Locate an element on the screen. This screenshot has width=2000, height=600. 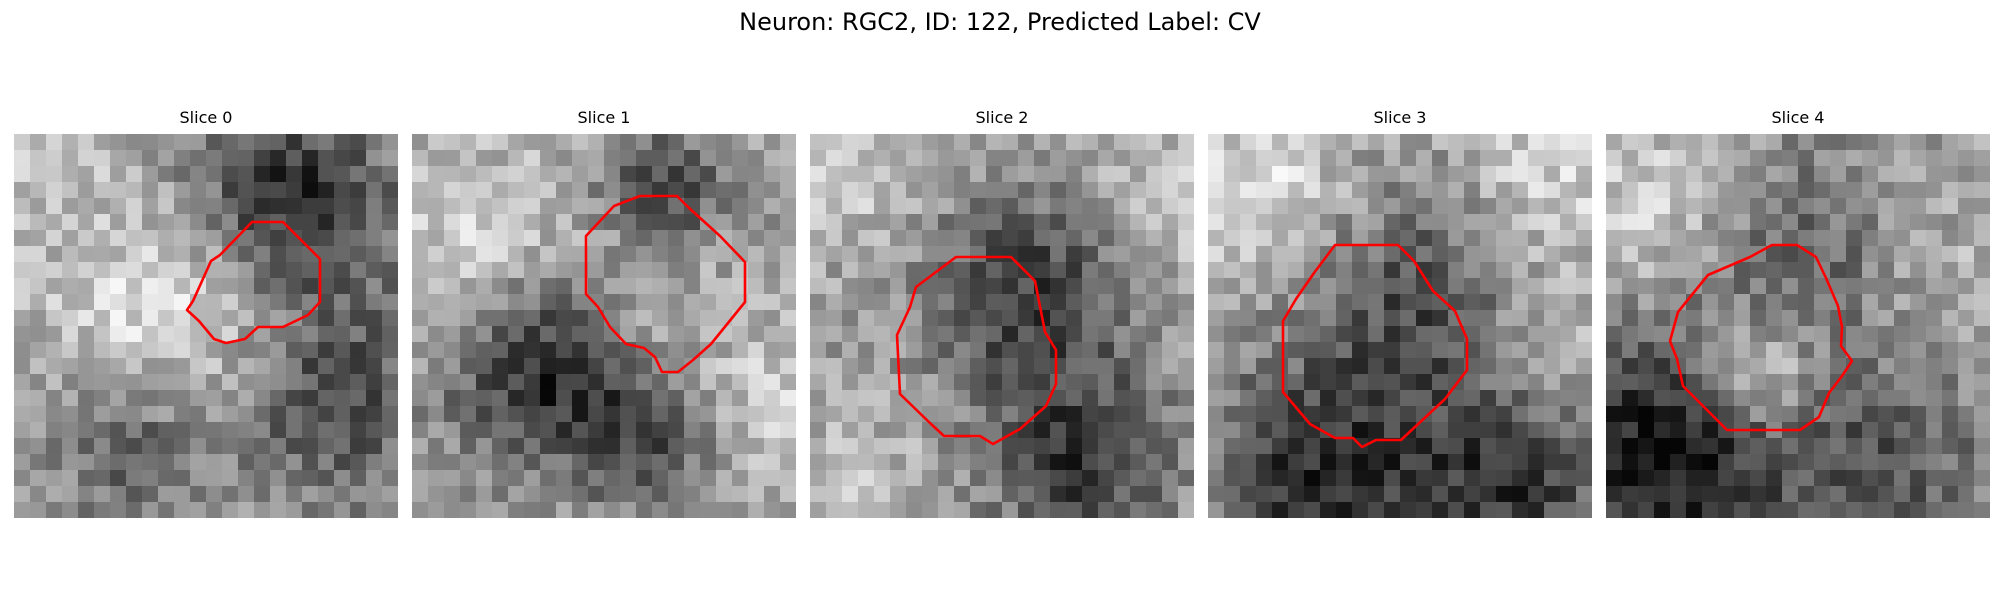
slice-panel-4: Slice 4 is located at coordinates (1798, 313).